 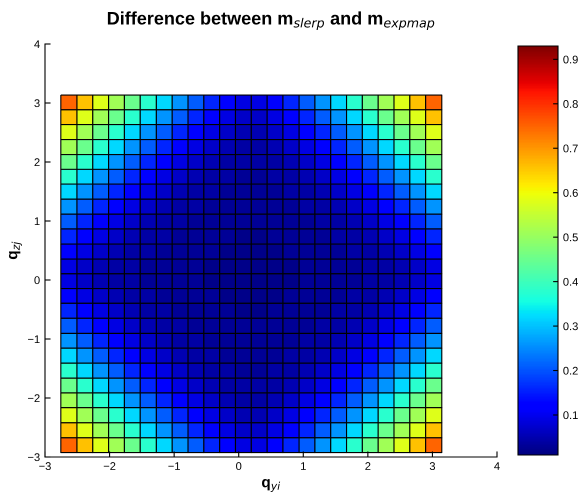 What do you see at coordinates (37, 103) in the screenshot?
I see `y-tick-label: 3` at bounding box center [37, 103].